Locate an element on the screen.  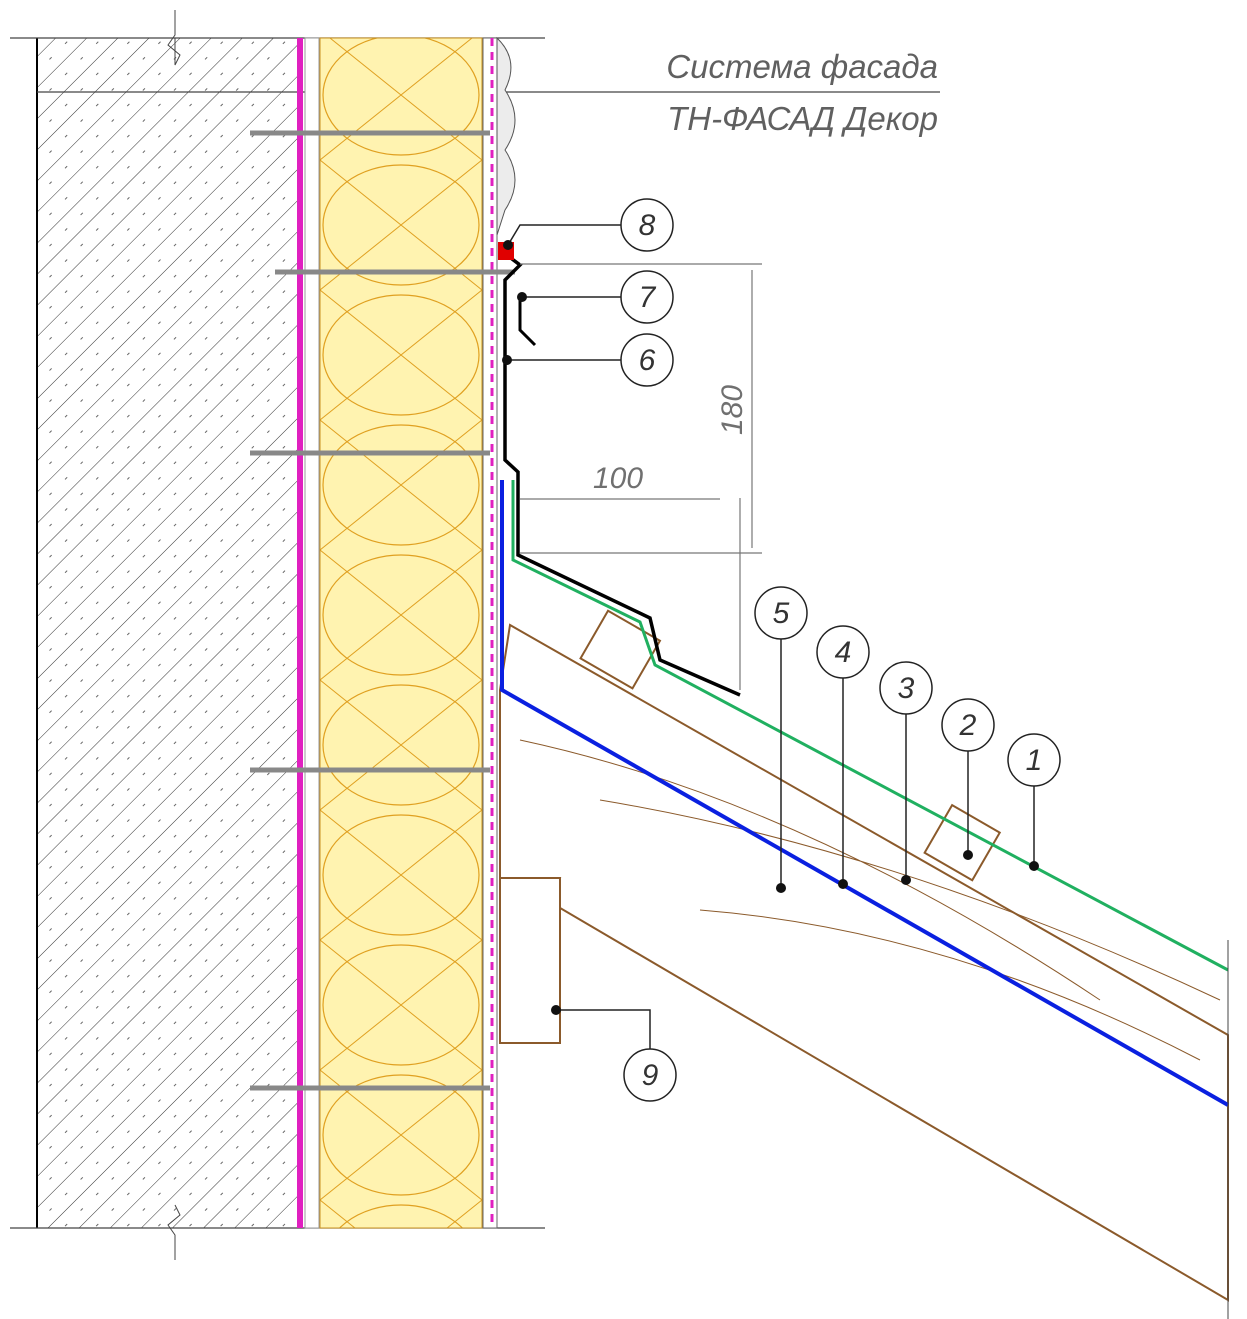
drip is located at coordinates (527, 321).